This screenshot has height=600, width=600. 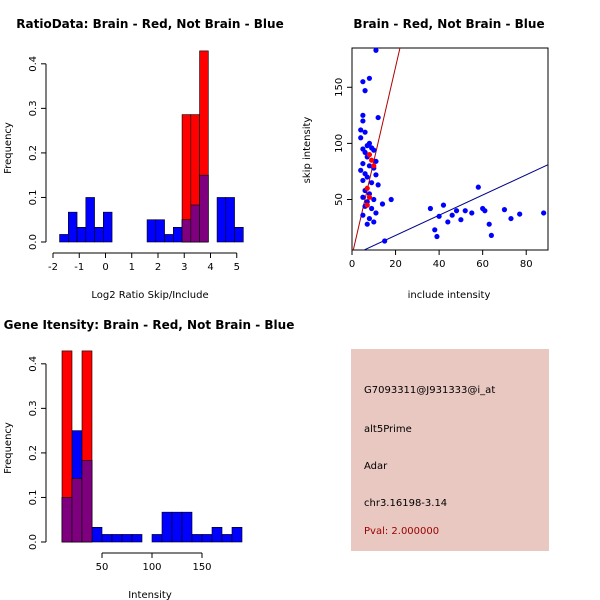 I want to click on intensity-scatter-xlabel: include intensity, so click(x=449, y=295).